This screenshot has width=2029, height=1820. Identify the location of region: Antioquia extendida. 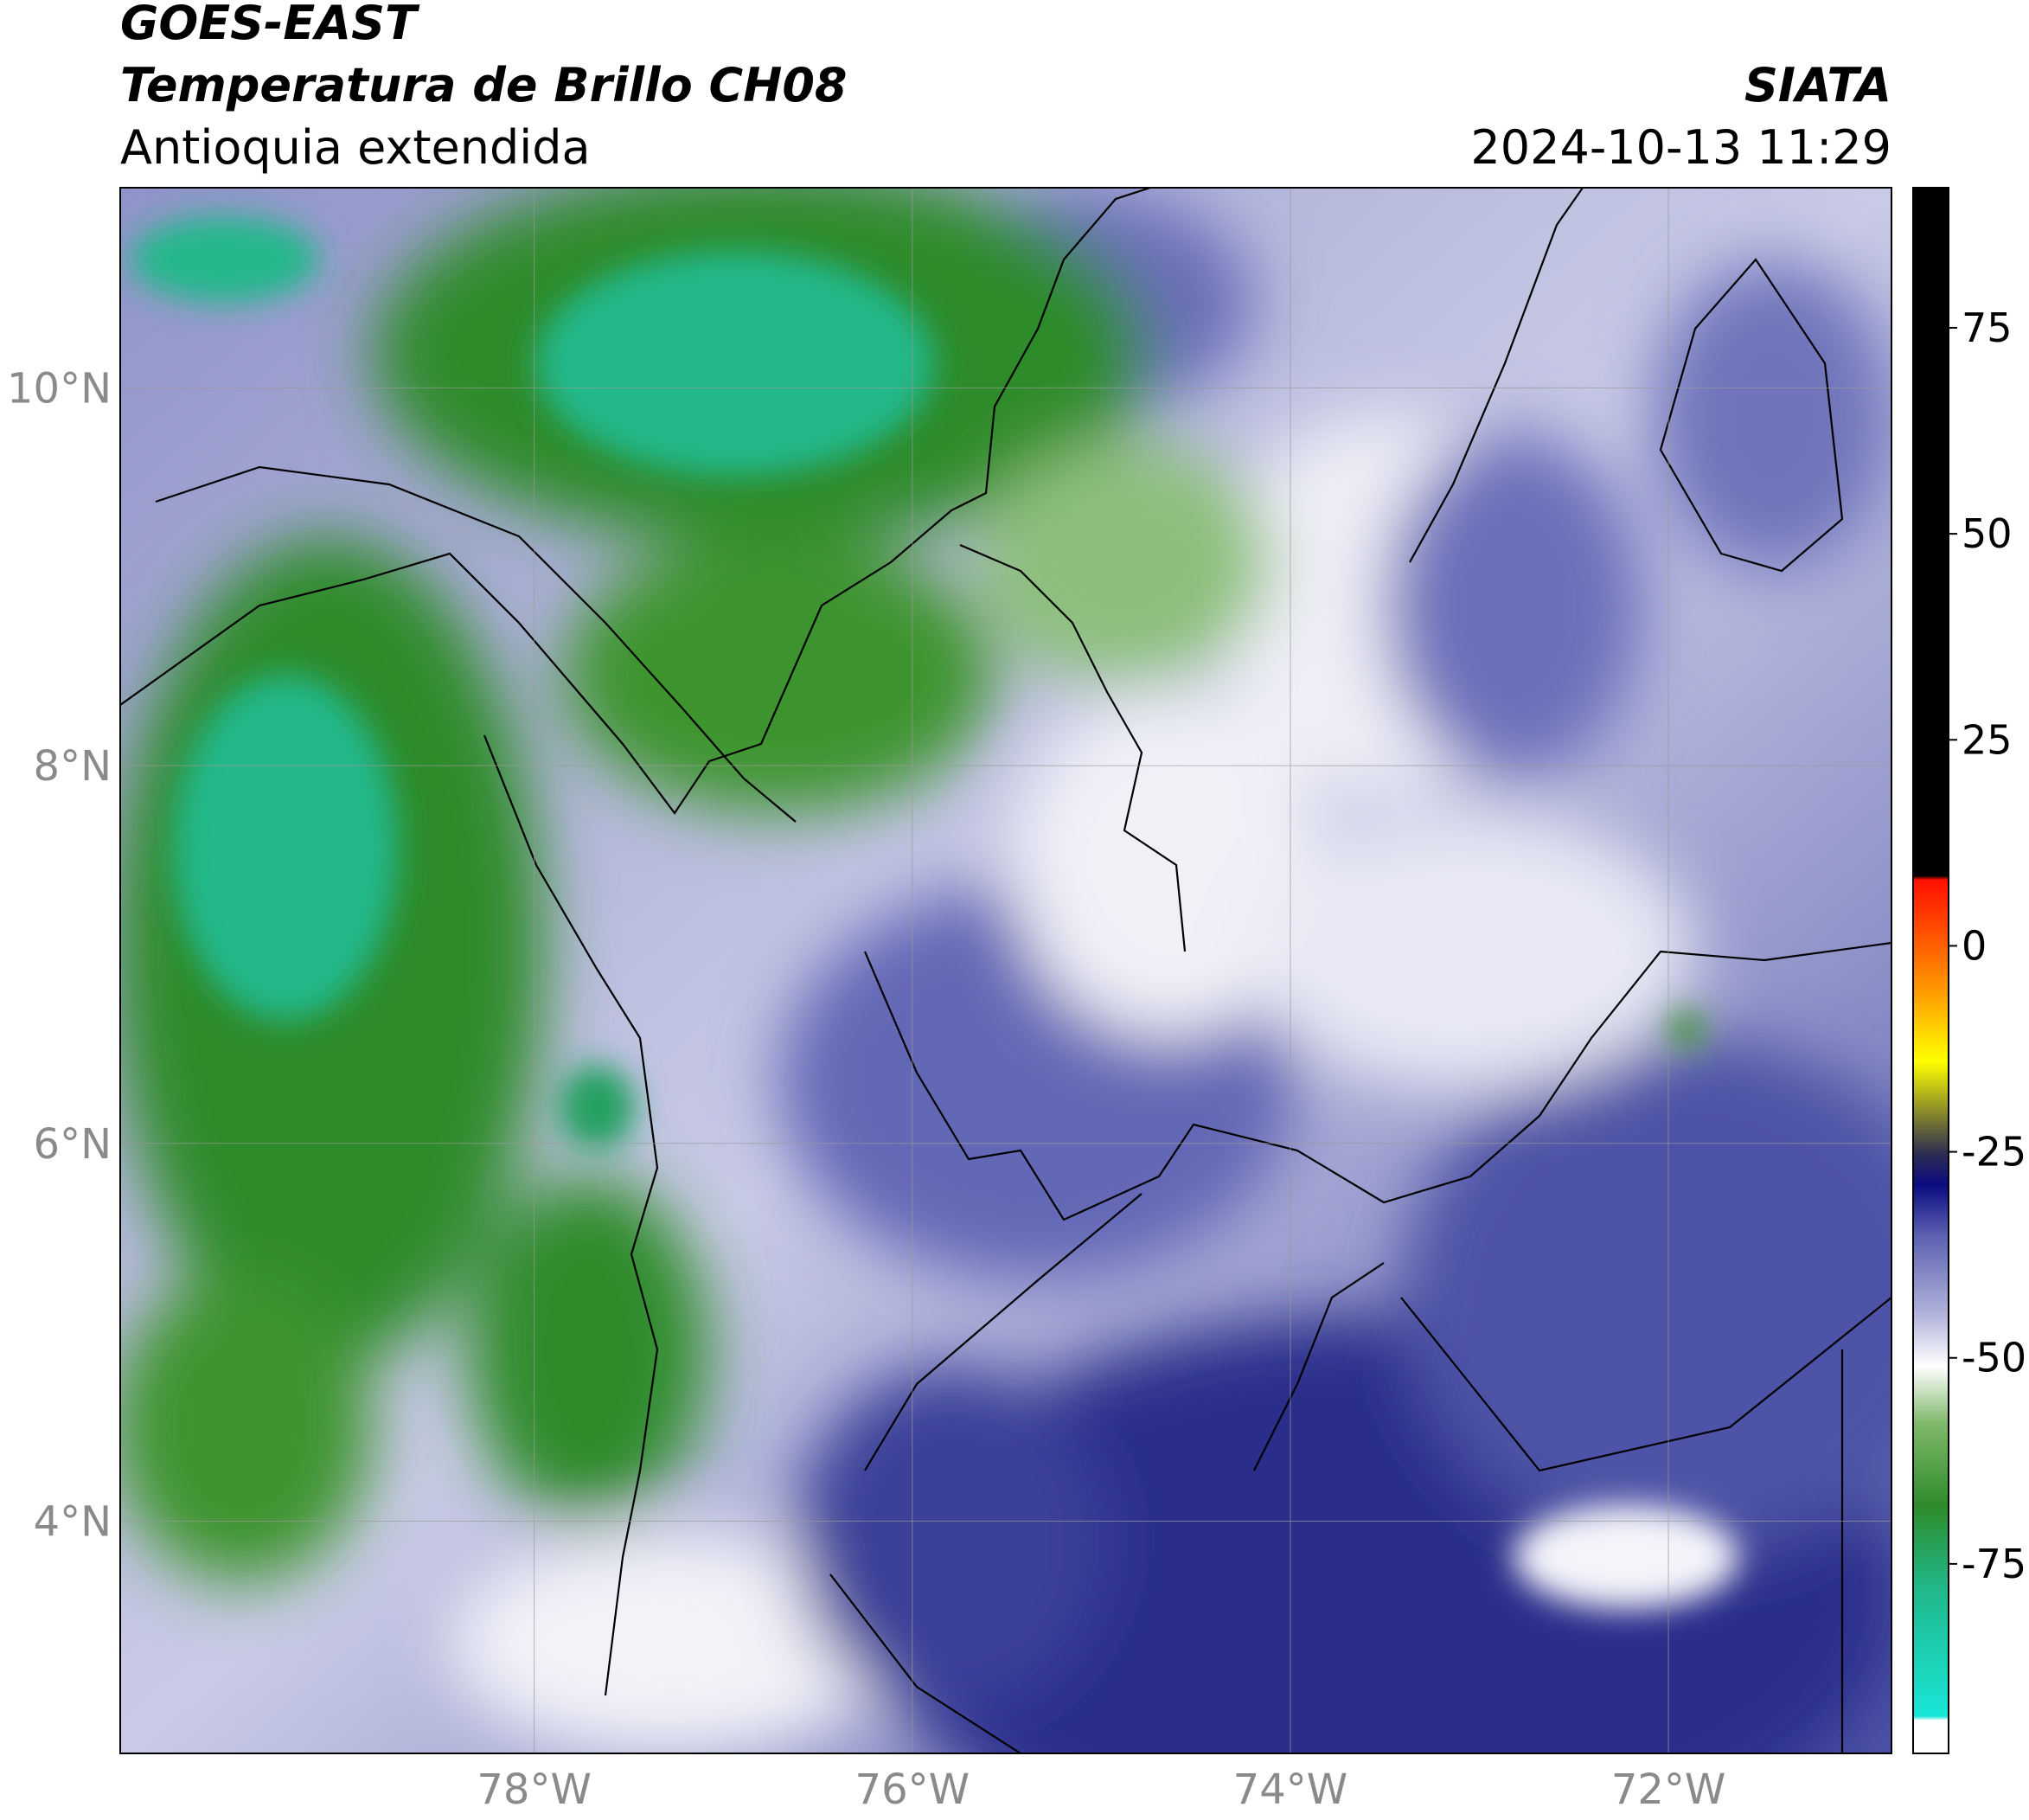
(355, 147).